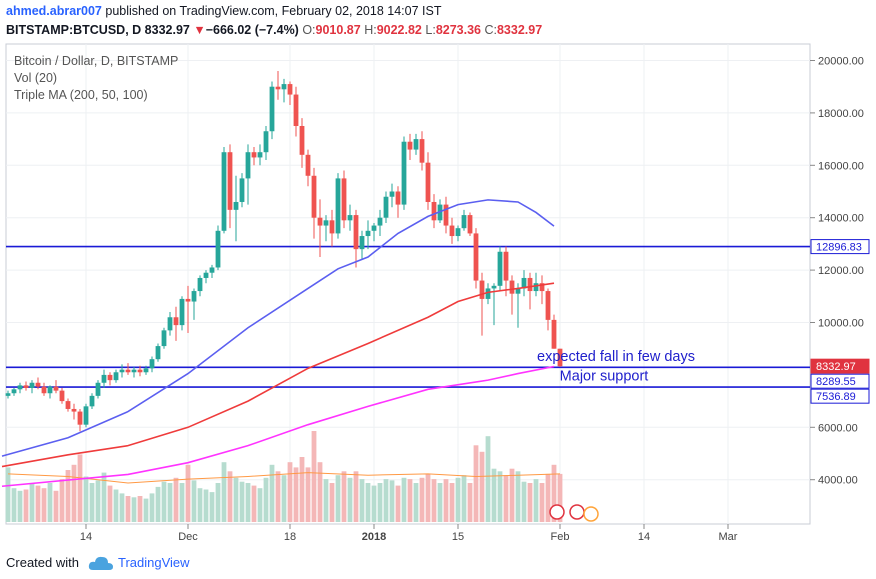 Image resolution: width=876 pixels, height=579 pixels. Describe the element at coordinates (841, 166) in the screenshot. I see `y-tick-label: 16000.00` at that location.